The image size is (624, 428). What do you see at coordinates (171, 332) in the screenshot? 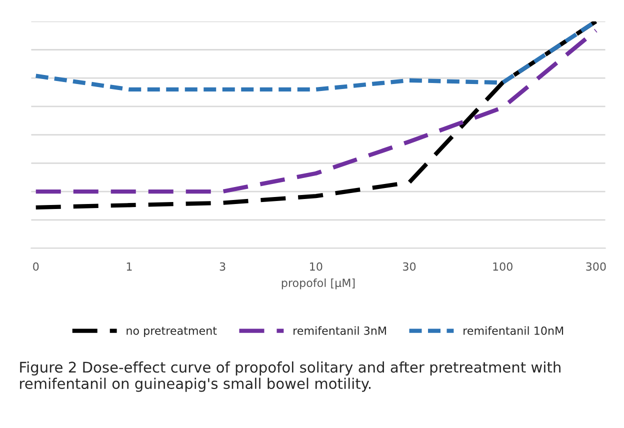
I see `legend-label: no pretreatment` at bounding box center [171, 332].